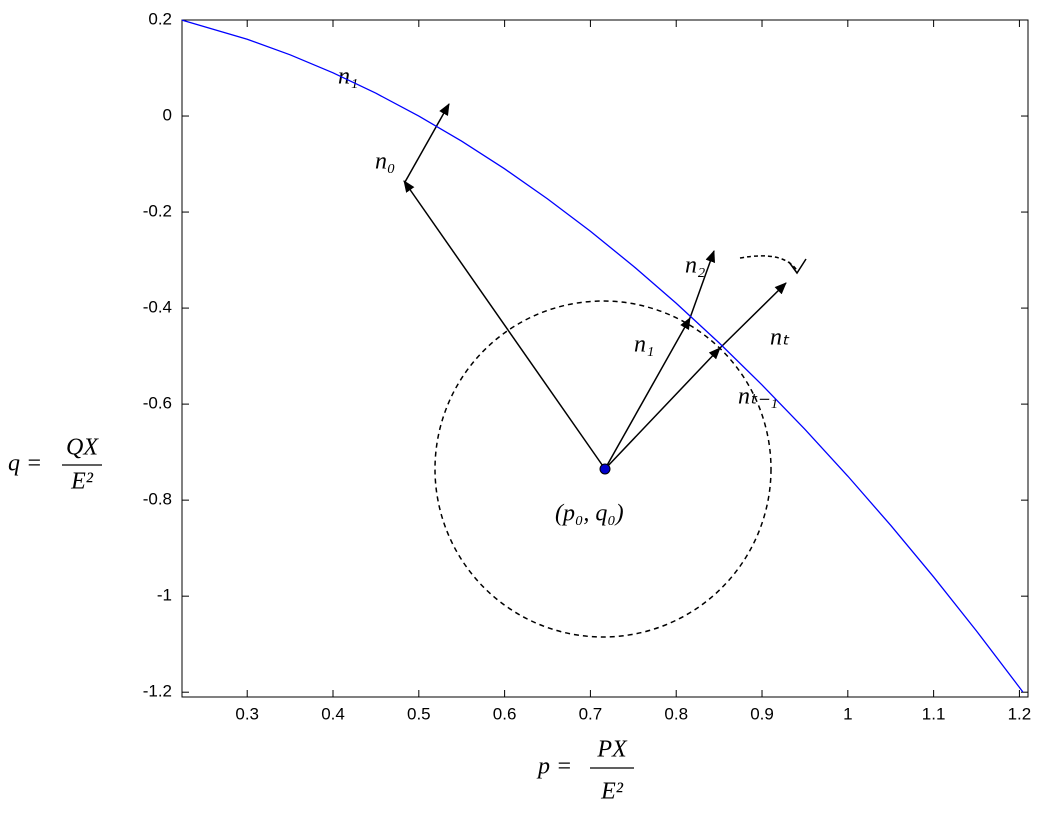  Describe the element at coordinates (695, 266) in the screenshot. I see `annotation: n₂` at that location.